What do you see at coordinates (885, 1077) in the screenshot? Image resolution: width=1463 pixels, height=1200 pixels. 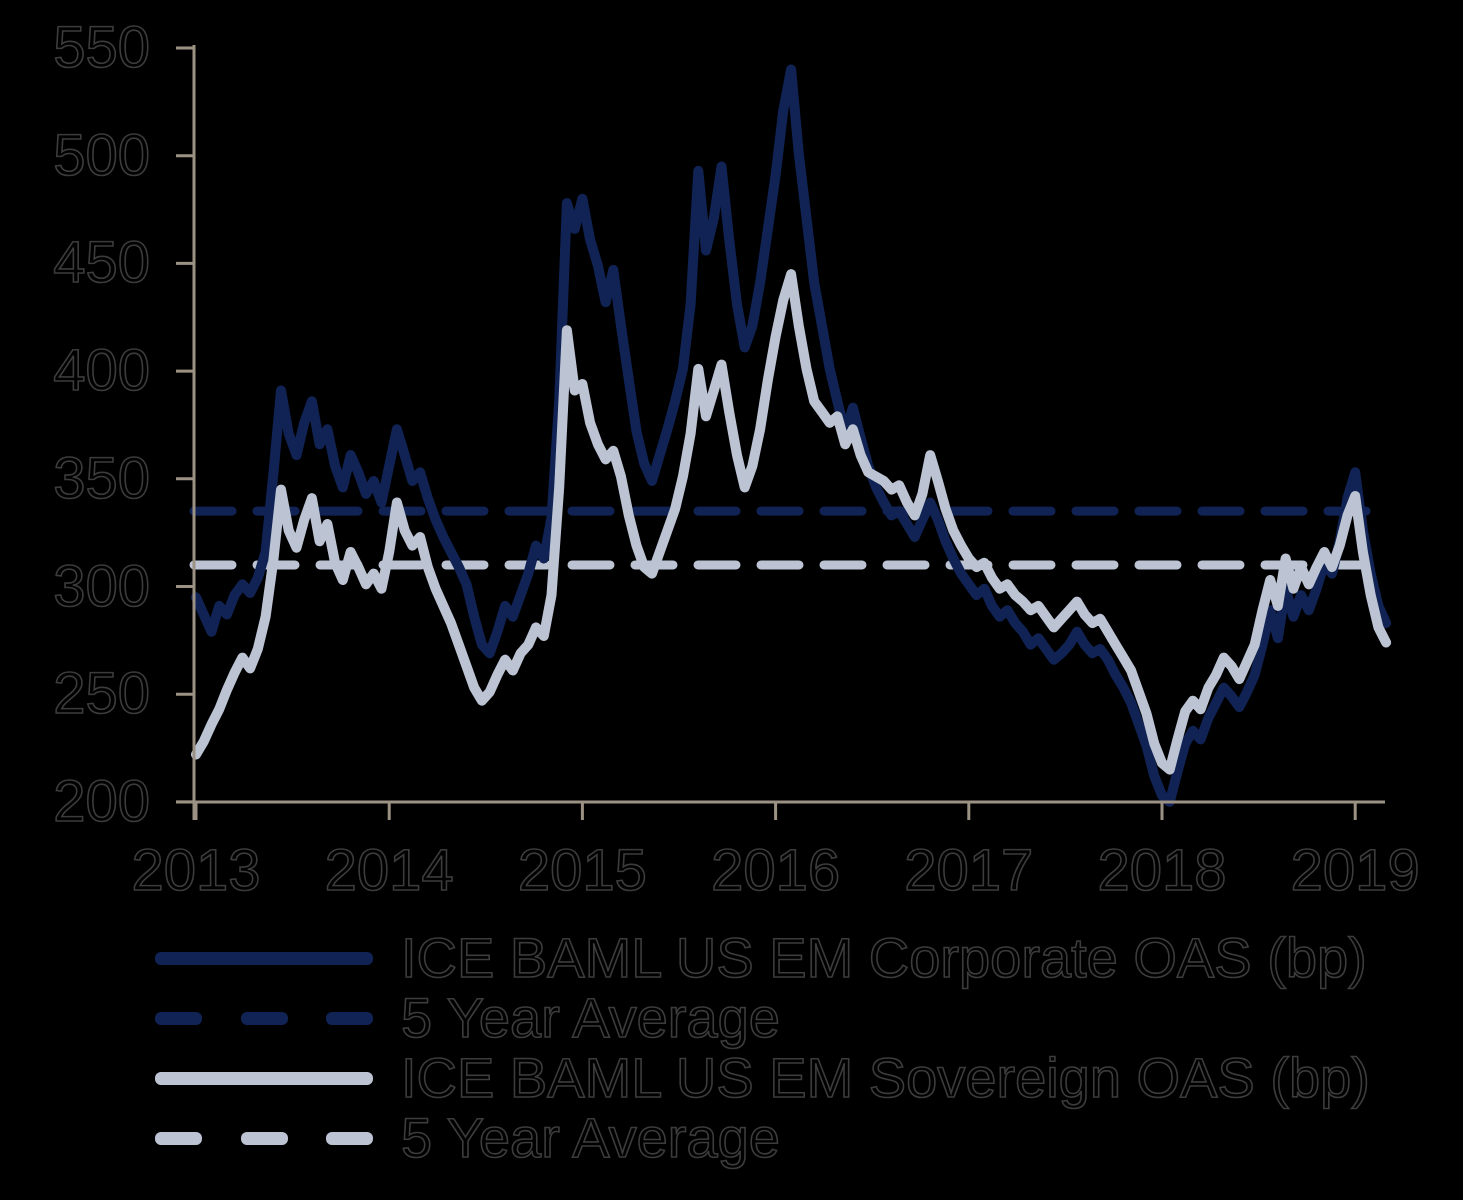 I see `legend-label: ICE BAML US EM Sovereign OAS (bp)` at bounding box center [885, 1077].